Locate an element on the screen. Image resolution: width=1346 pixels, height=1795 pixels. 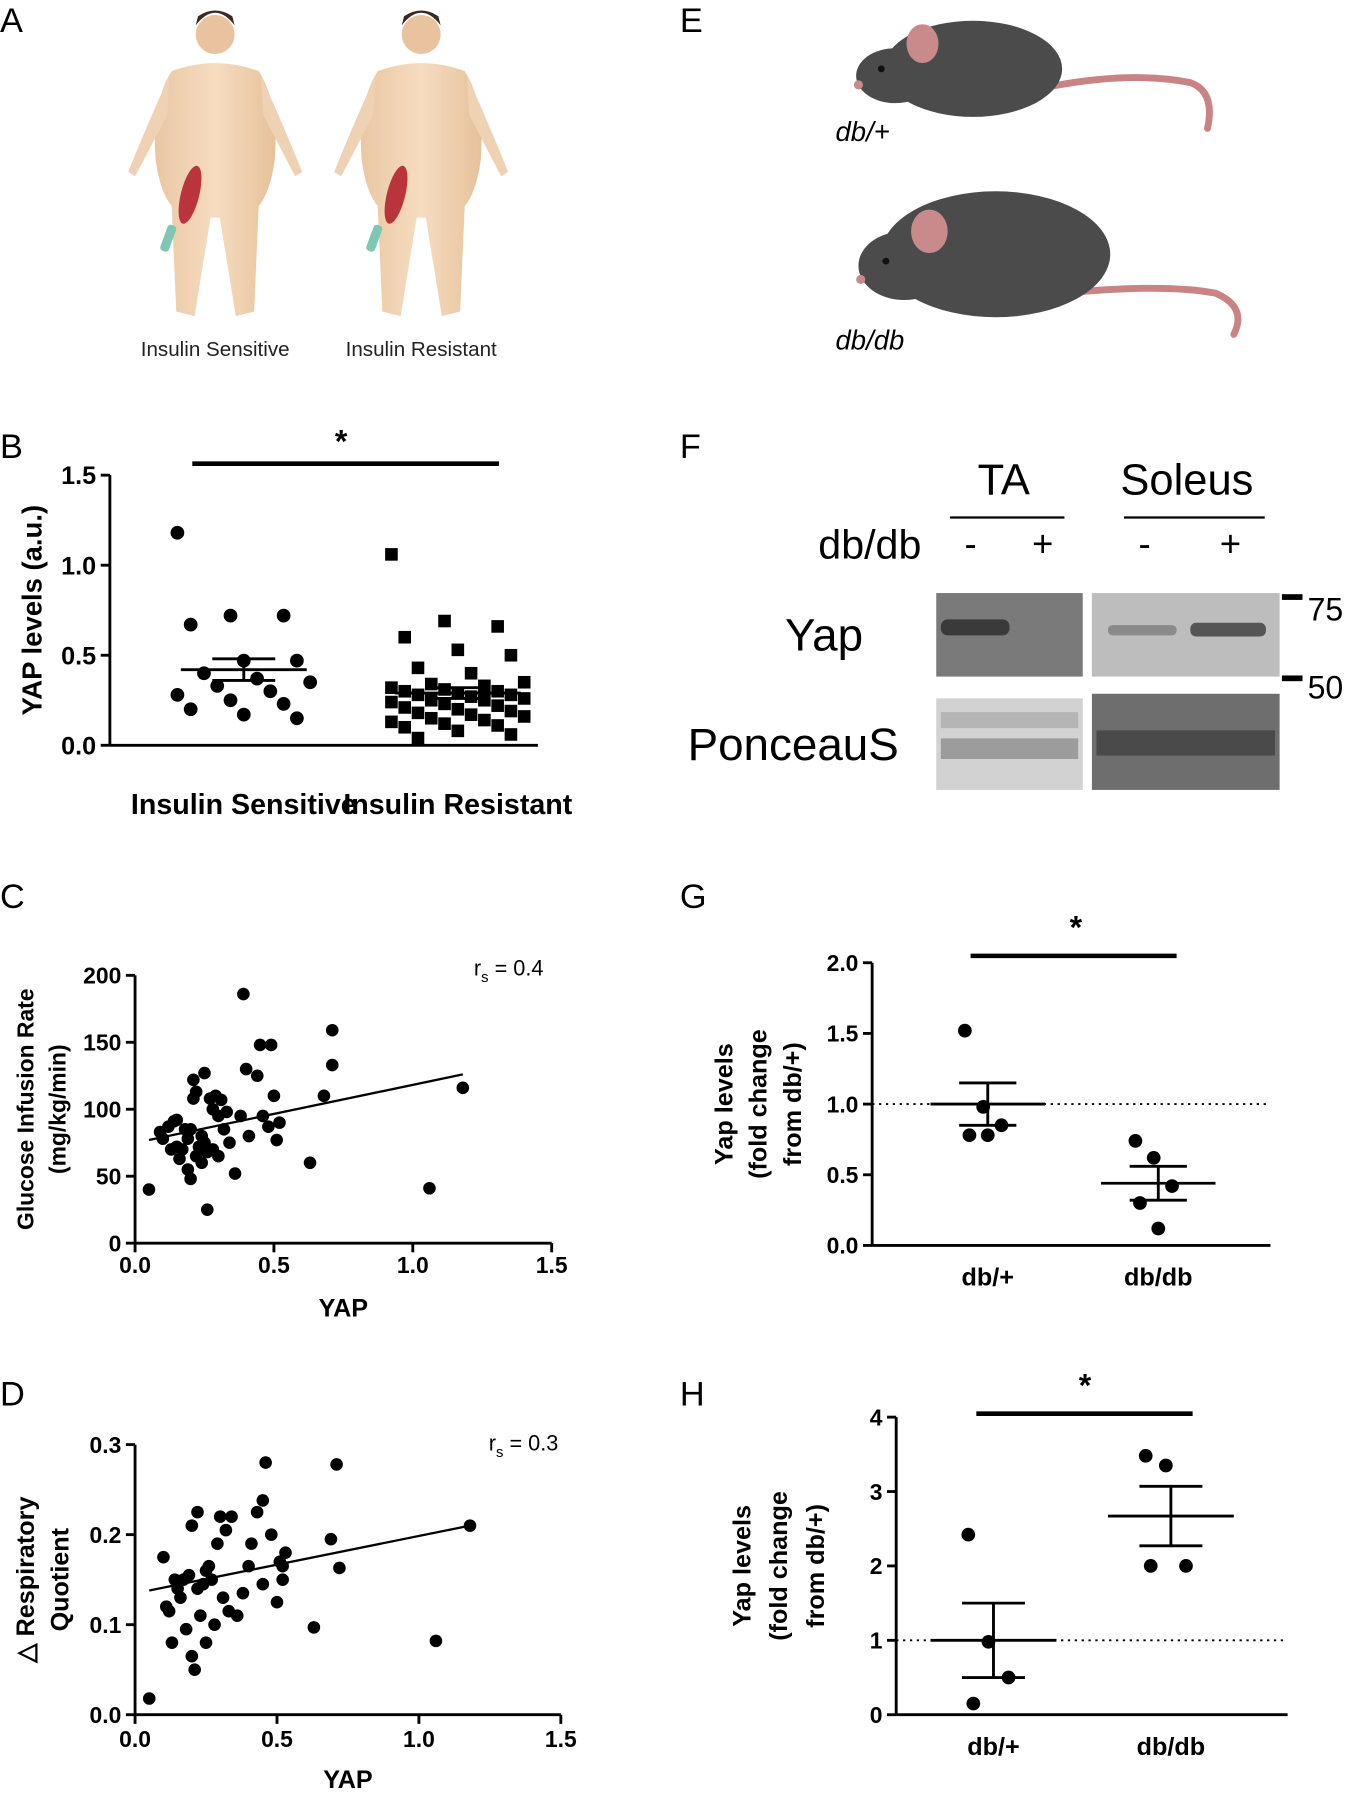
panel-label: H is located at coordinates (692, 1395).